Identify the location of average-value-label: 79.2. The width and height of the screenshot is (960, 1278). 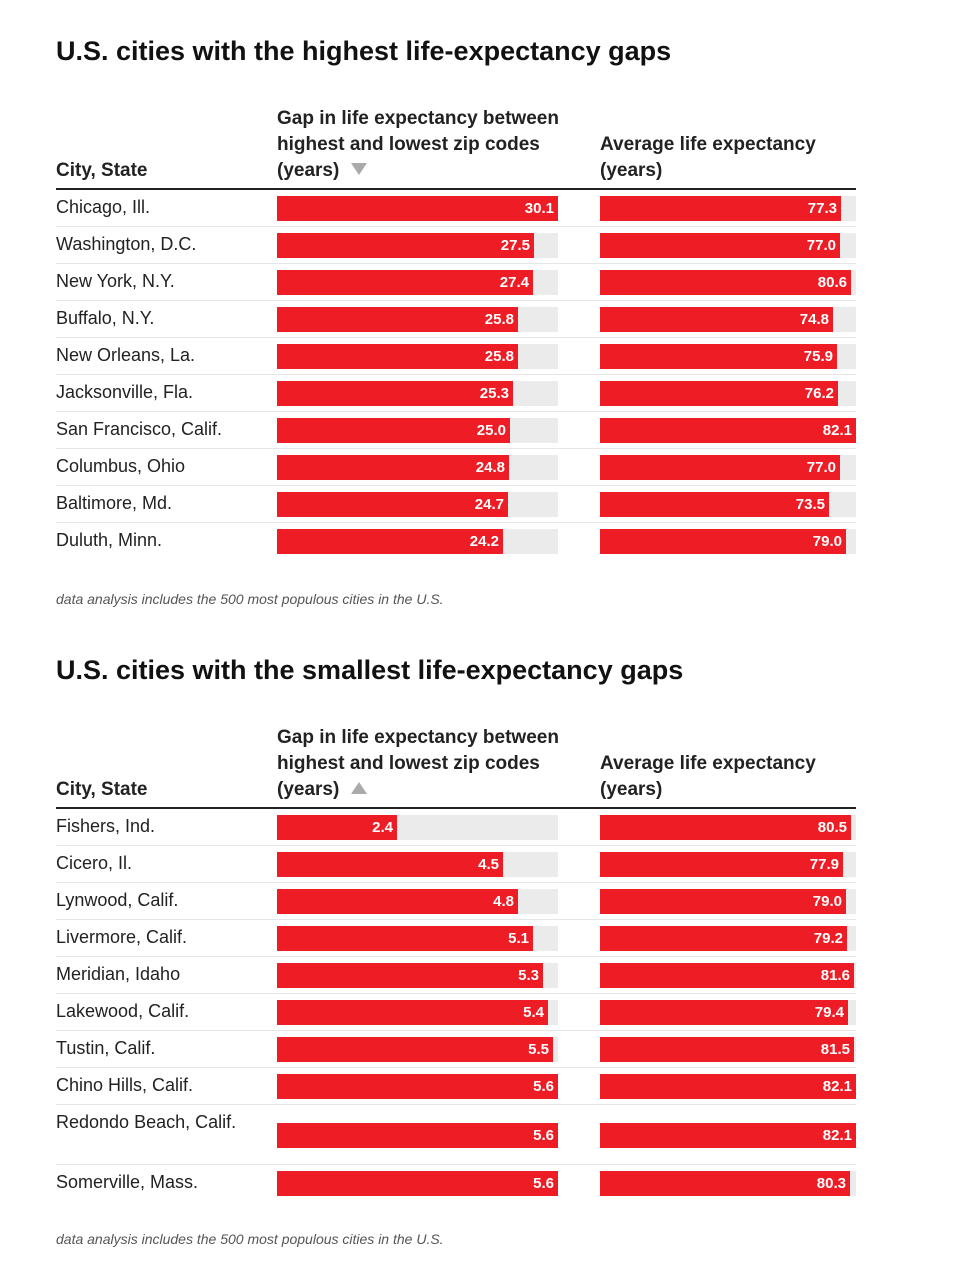
(828, 938).